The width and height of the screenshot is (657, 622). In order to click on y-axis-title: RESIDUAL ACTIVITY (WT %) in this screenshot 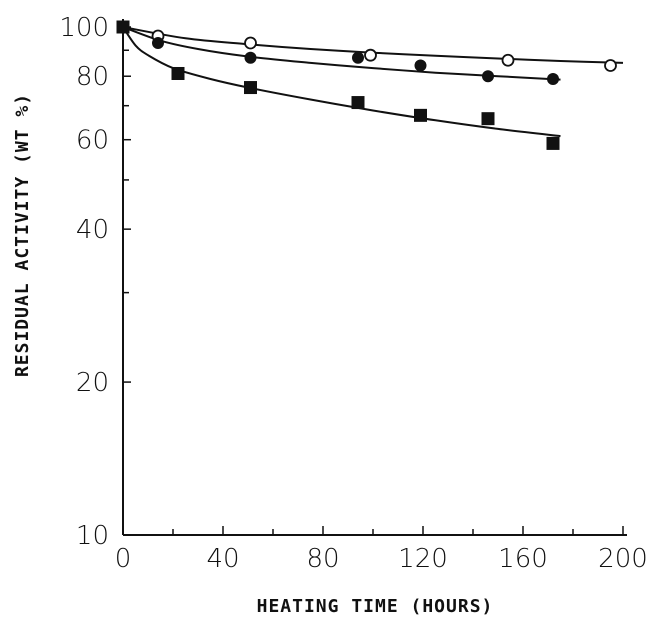, I will do `click(22, 235)`.